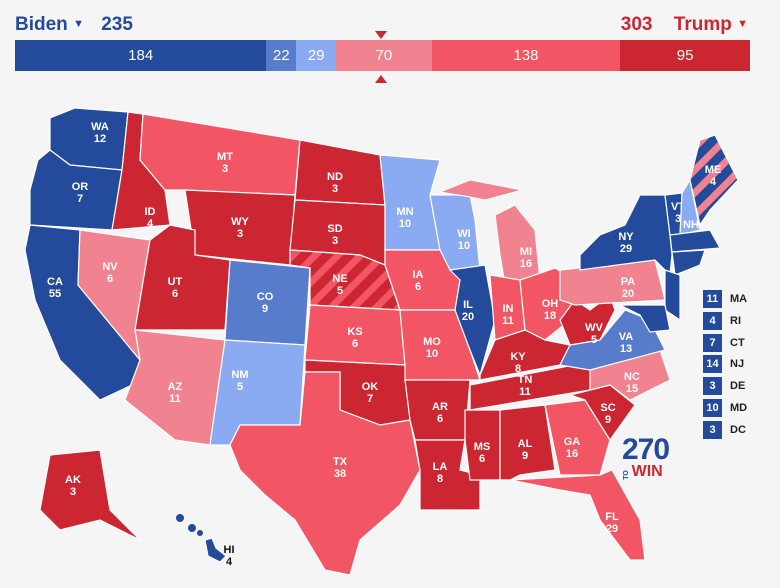  What do you see at coordinates (41, 24) in the screenshot?
I see `biden-label: Biden` at bounding box center [41, 24].